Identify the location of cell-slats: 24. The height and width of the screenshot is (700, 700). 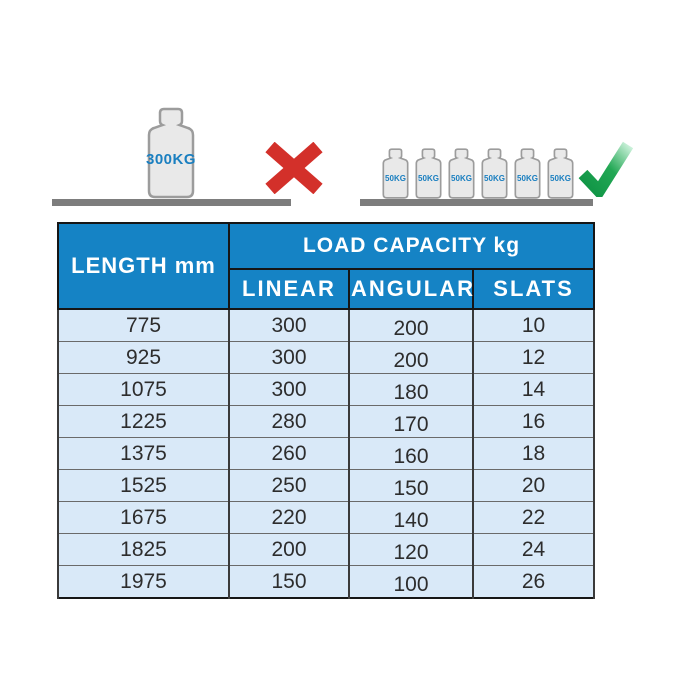
(533, 549).